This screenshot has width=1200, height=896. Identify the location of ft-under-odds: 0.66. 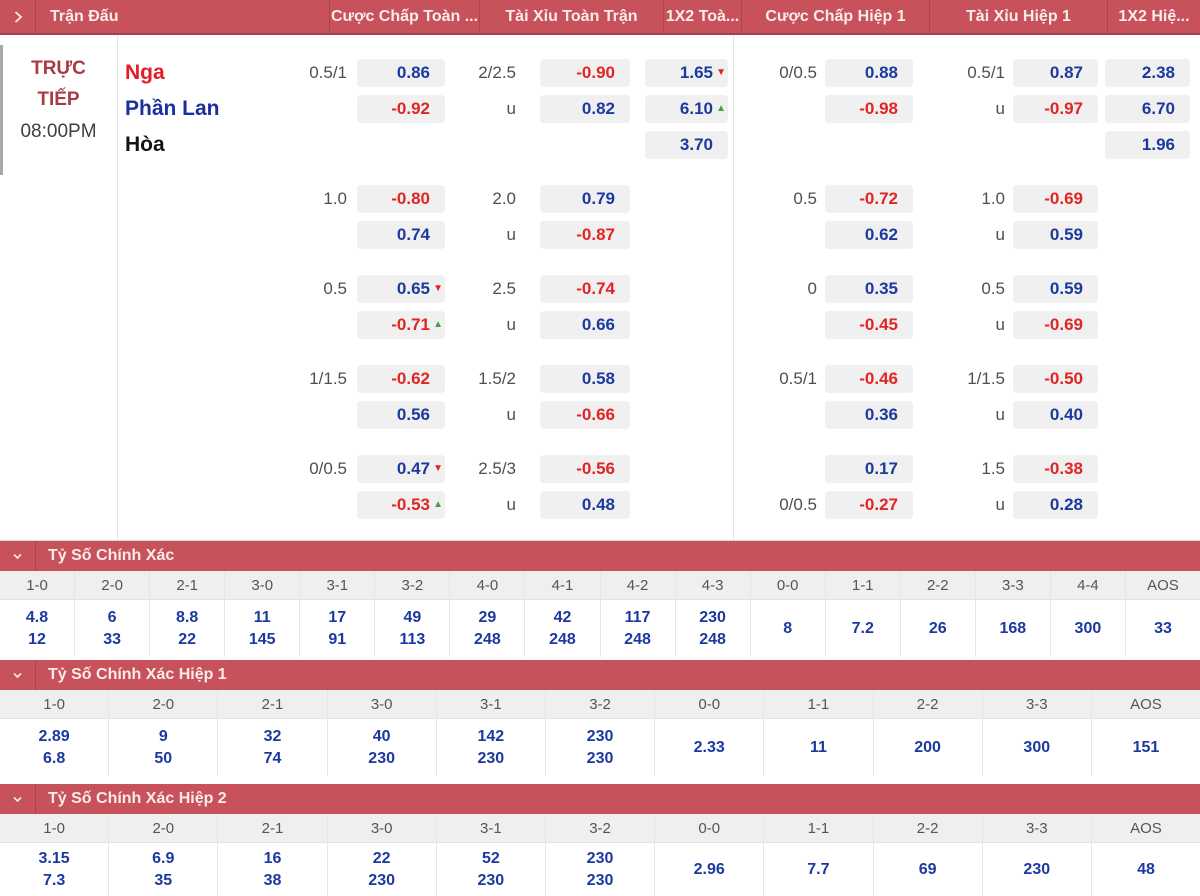
(585, 325).